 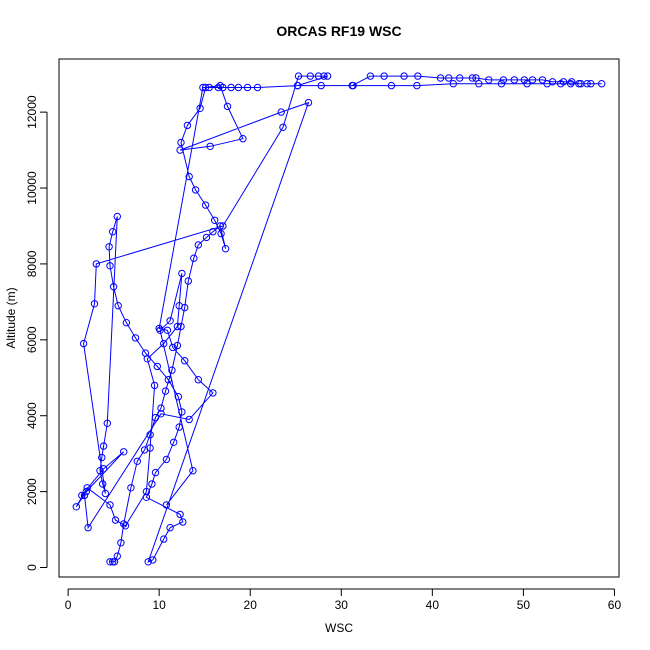 What do you see at coordinates (32, 491) in the screenshot?
I see `y-tick-label: 2000` at bounding box center [32, 491].